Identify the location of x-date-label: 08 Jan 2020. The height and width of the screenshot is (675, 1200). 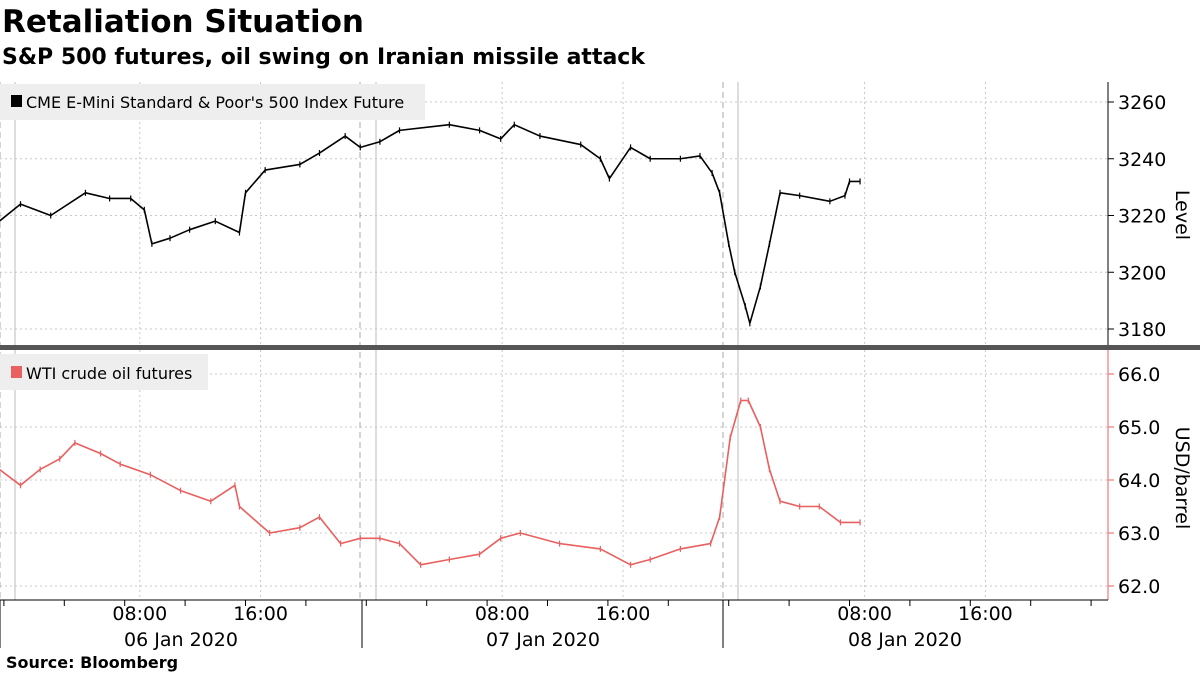
(905, 640).